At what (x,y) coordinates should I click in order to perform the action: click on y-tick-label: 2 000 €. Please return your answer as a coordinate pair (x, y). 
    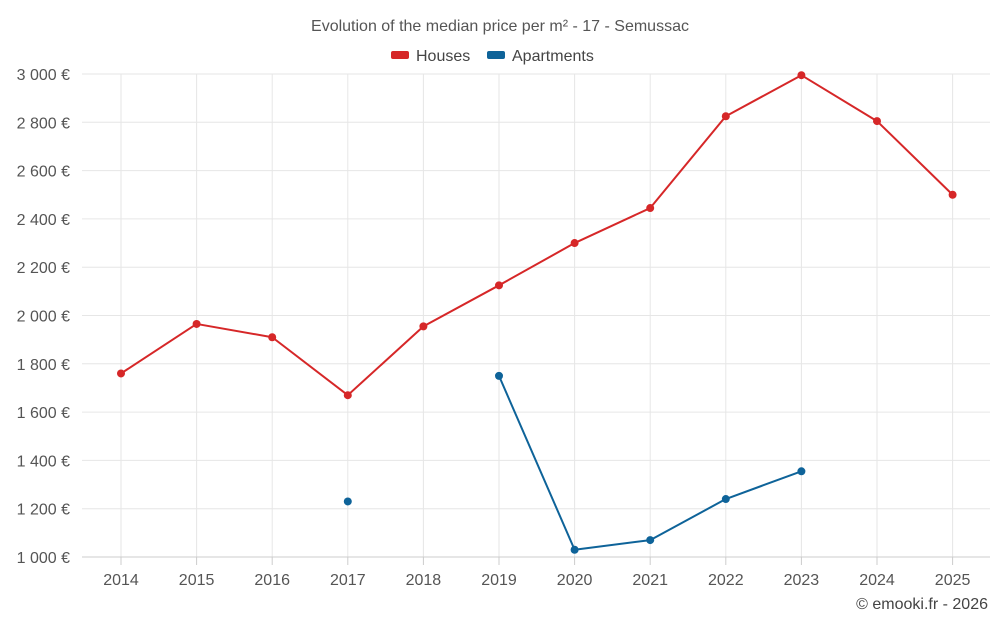
    Looking at the image, I should click on (43, 317).